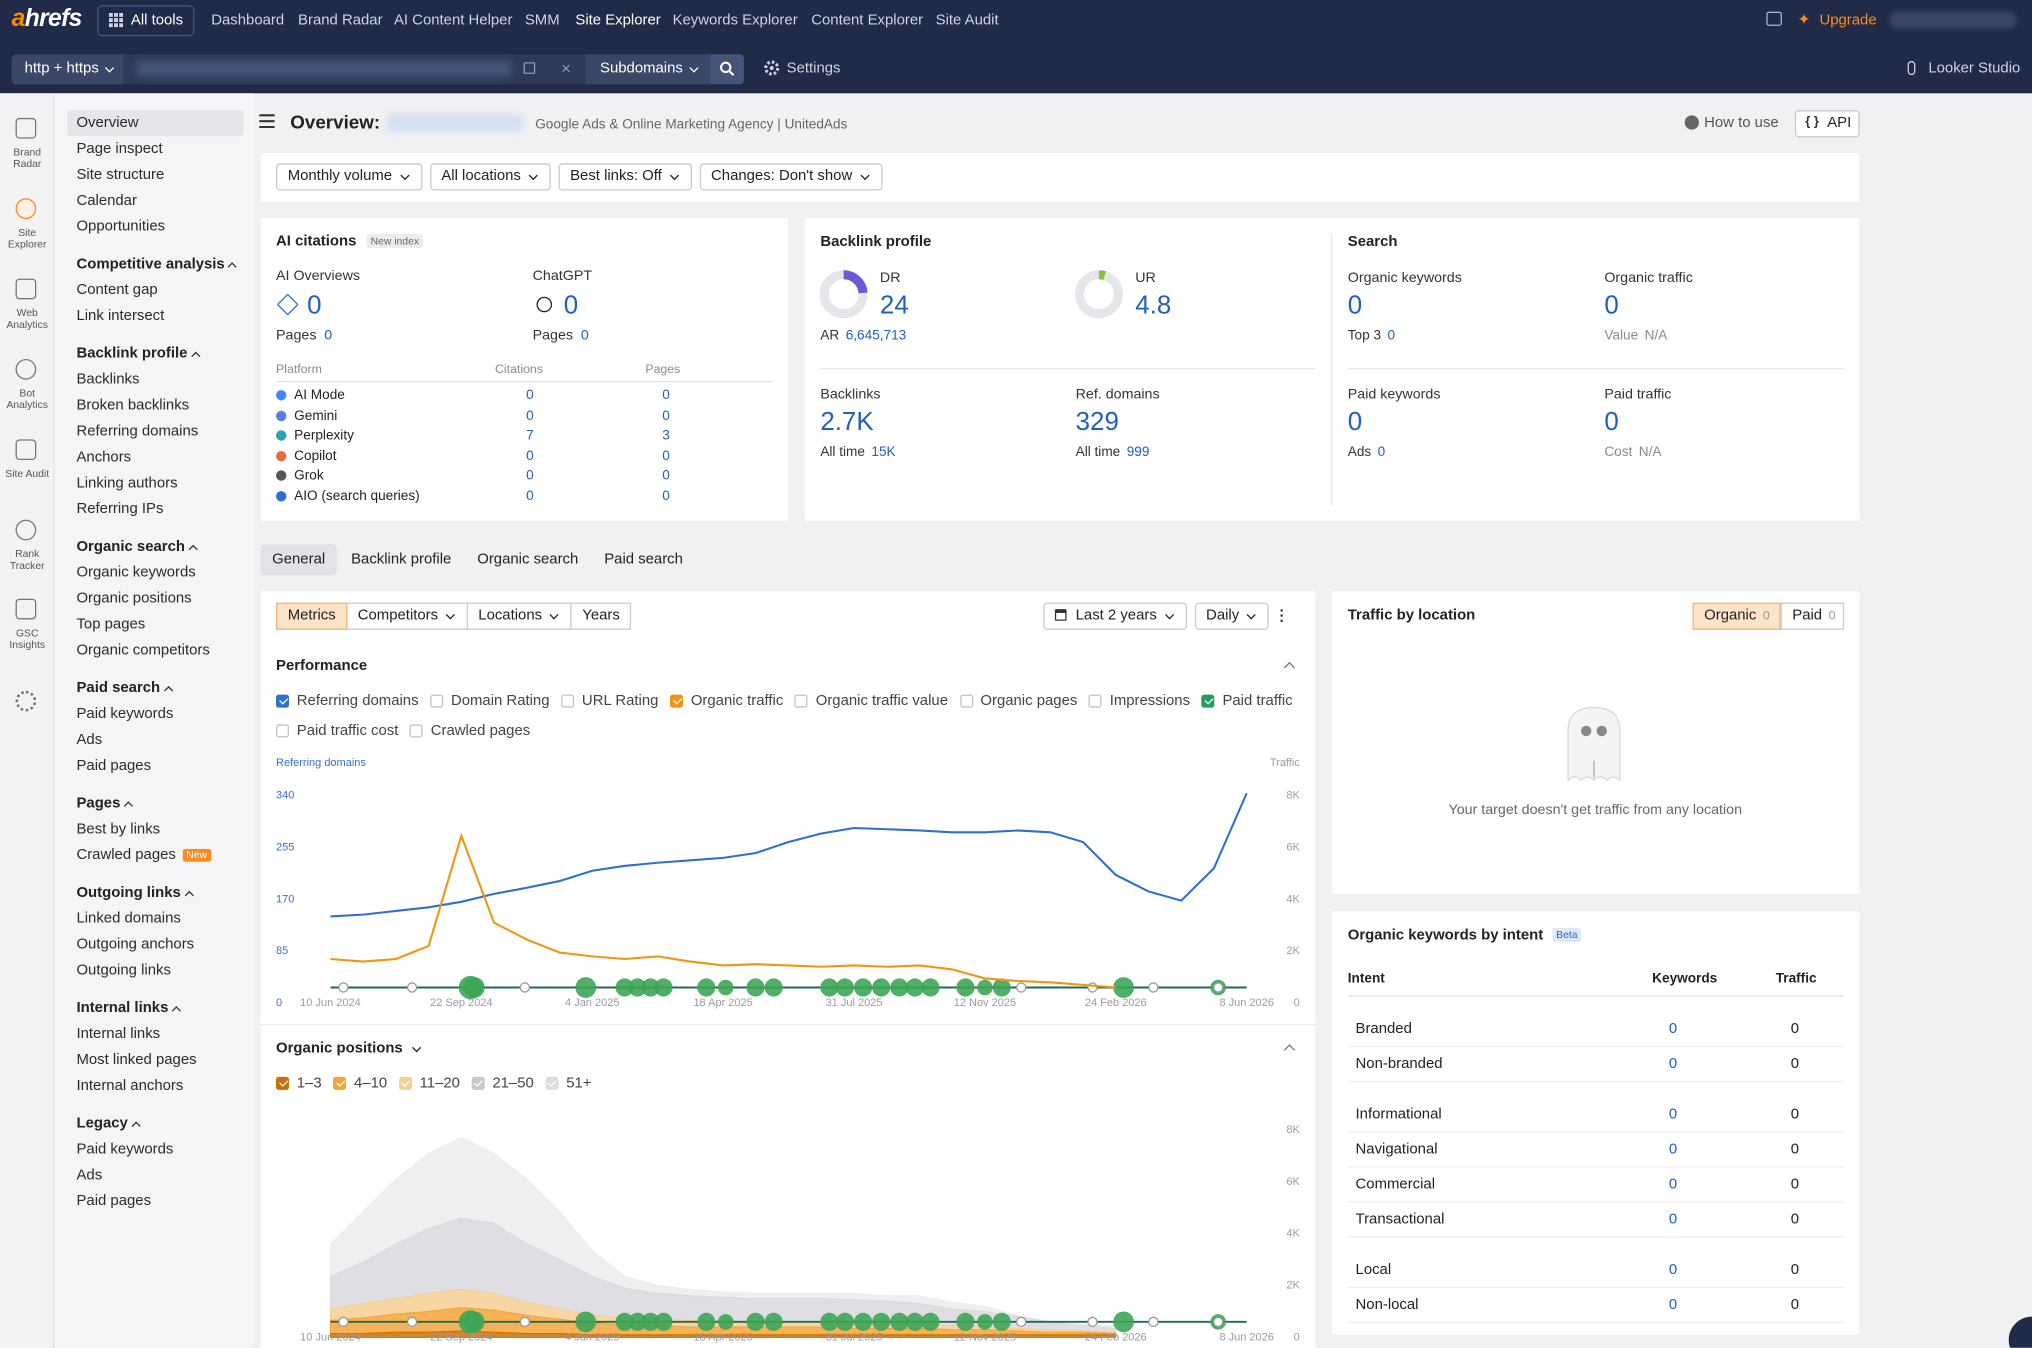 This screenshot has height=1348, width=2032. I want to click on sidebar-item: Paid keywords, so click(125, 1149).